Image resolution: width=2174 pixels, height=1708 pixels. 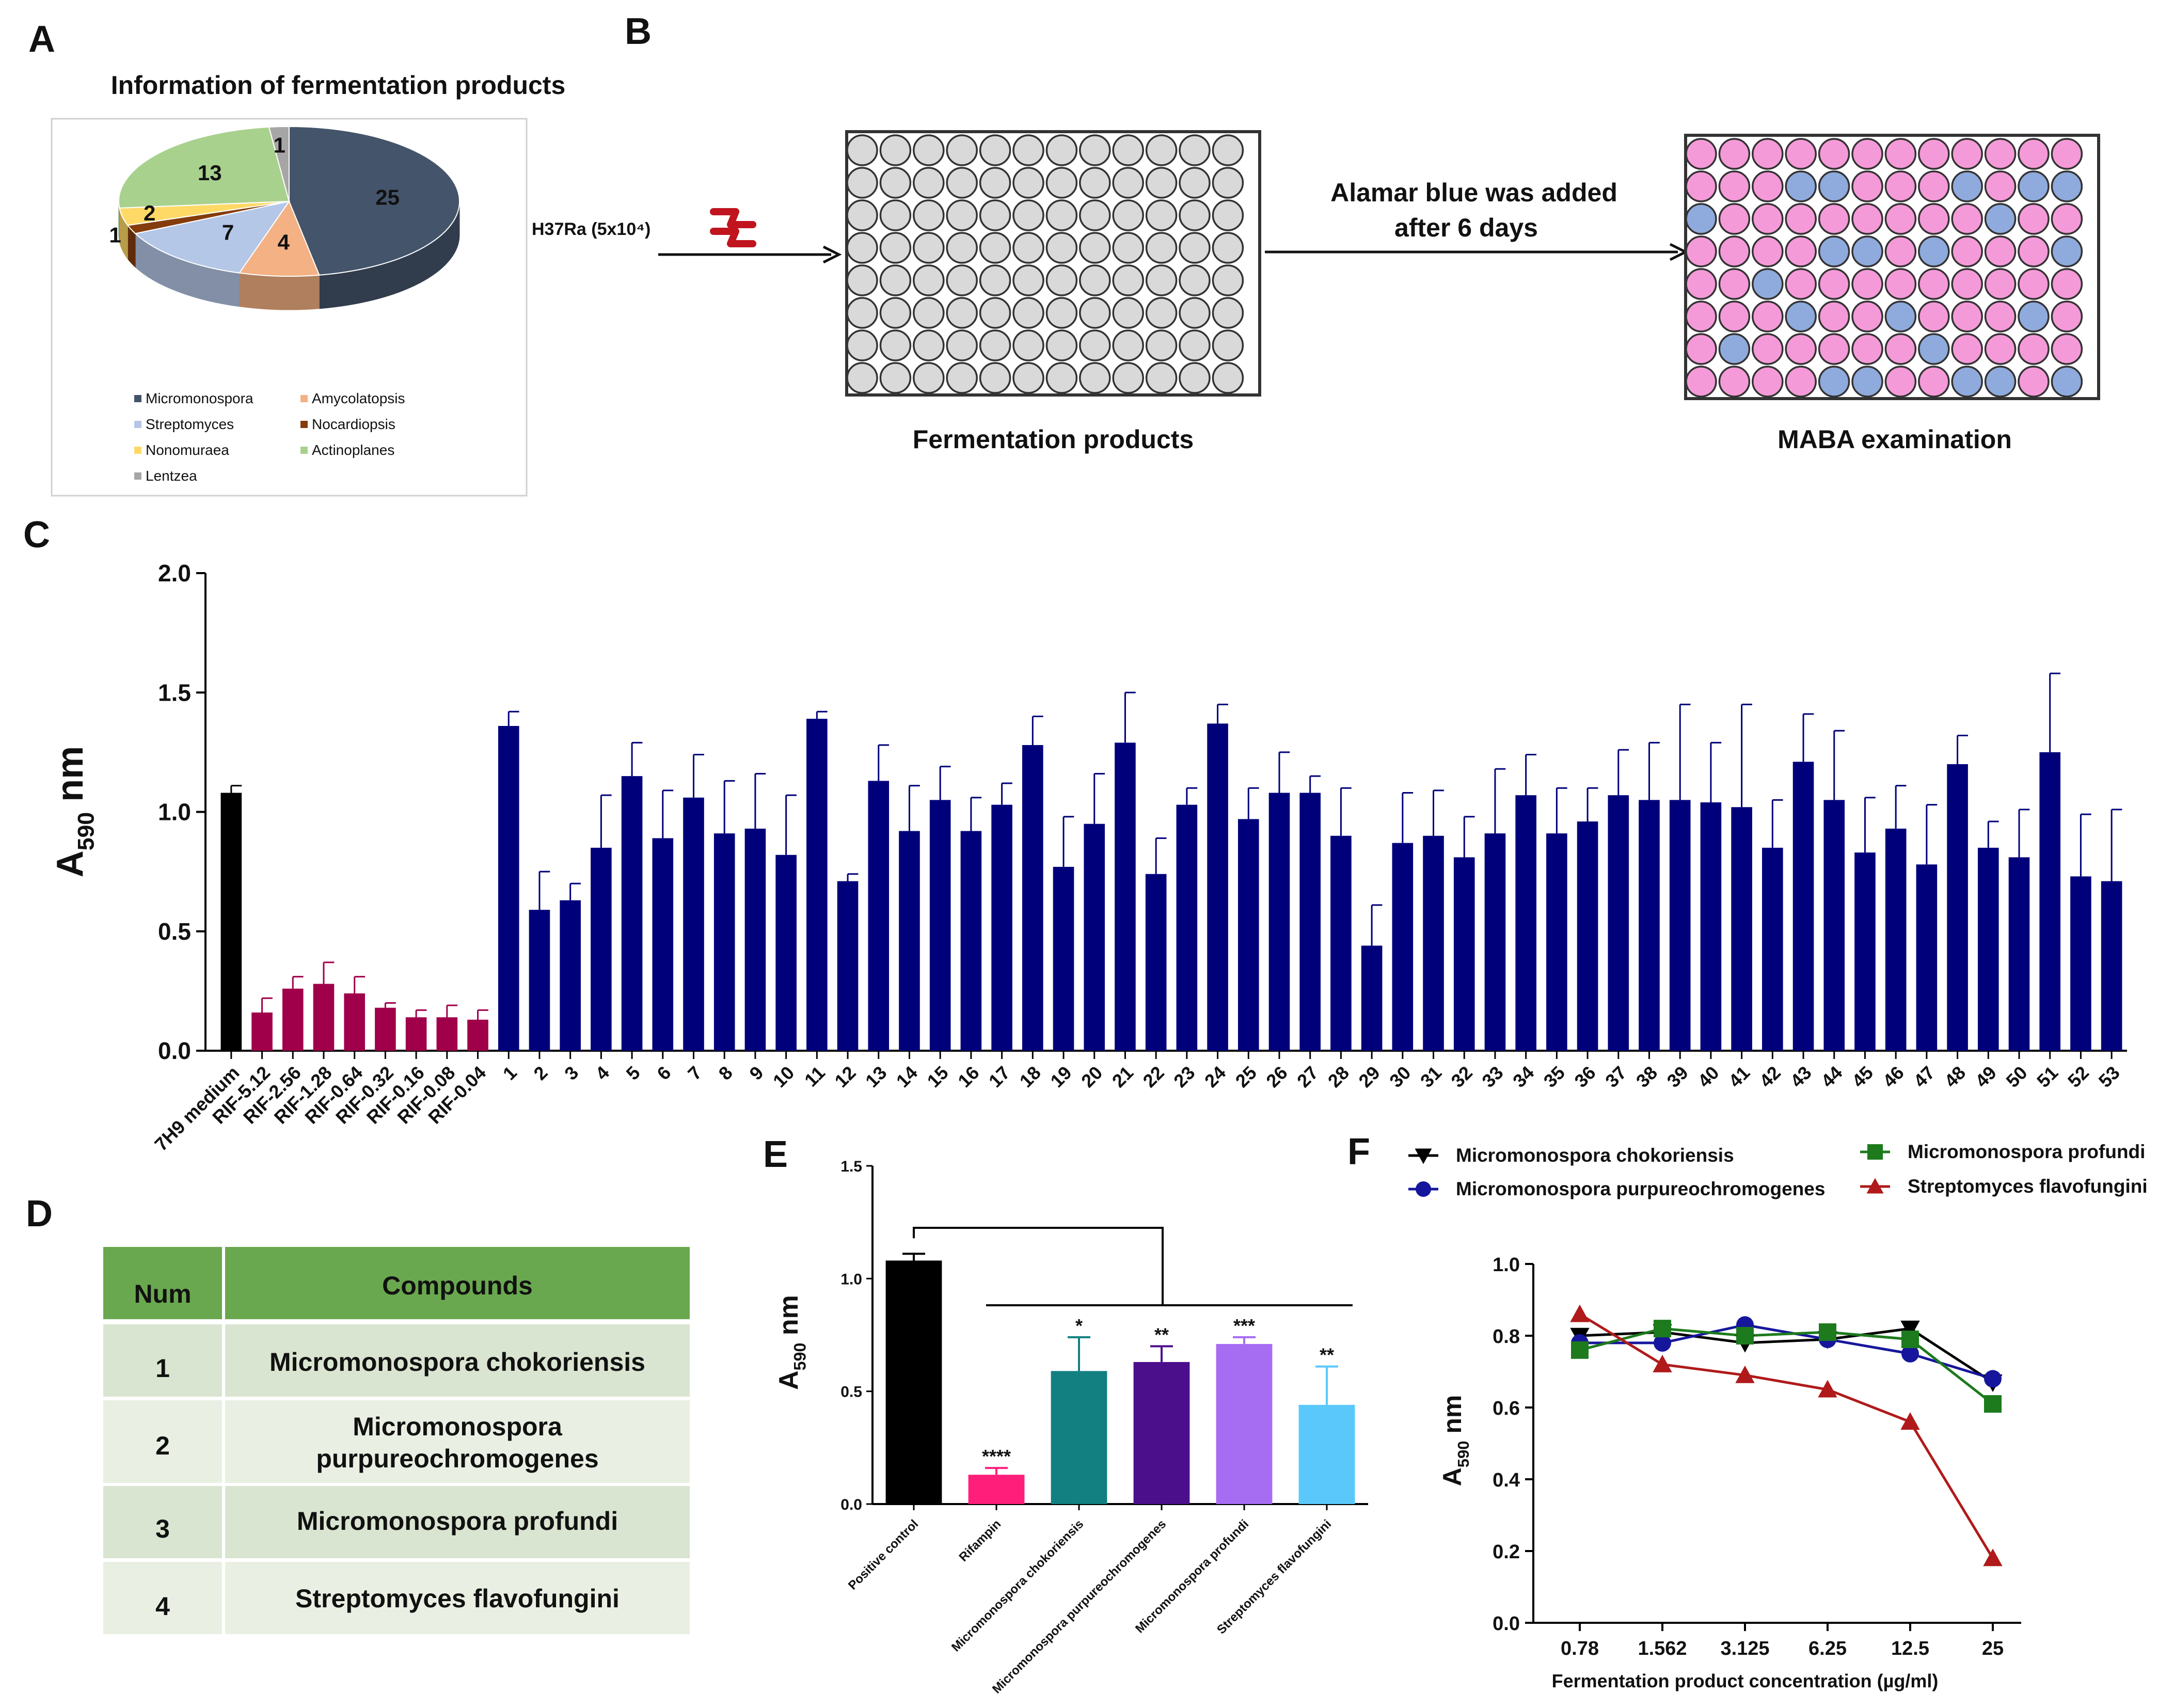 I want to click on x-tick-label: 3.125, so click(x=1744, y=1648).